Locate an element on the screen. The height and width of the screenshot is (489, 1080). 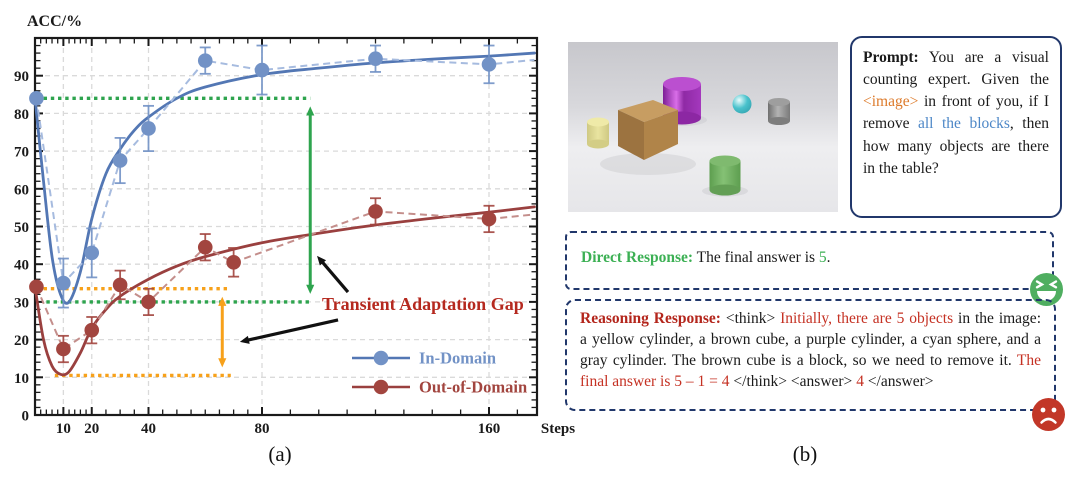
y-tick-label: 40 is located at coordinates (21, 266).